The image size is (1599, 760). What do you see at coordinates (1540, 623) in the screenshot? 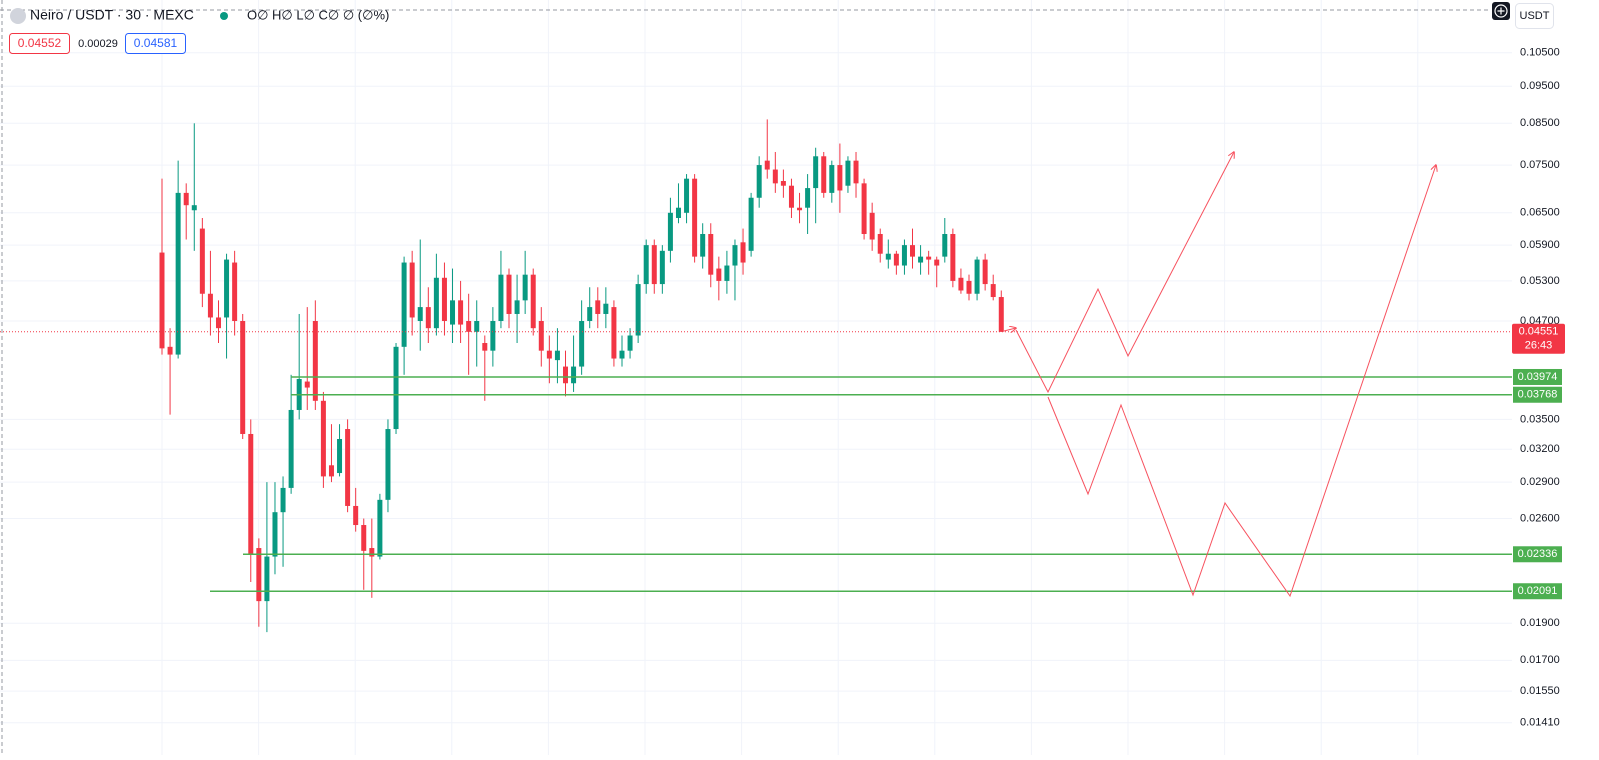
I see `y-tick-label: 0.01900` at bounding box center [1540, 623].